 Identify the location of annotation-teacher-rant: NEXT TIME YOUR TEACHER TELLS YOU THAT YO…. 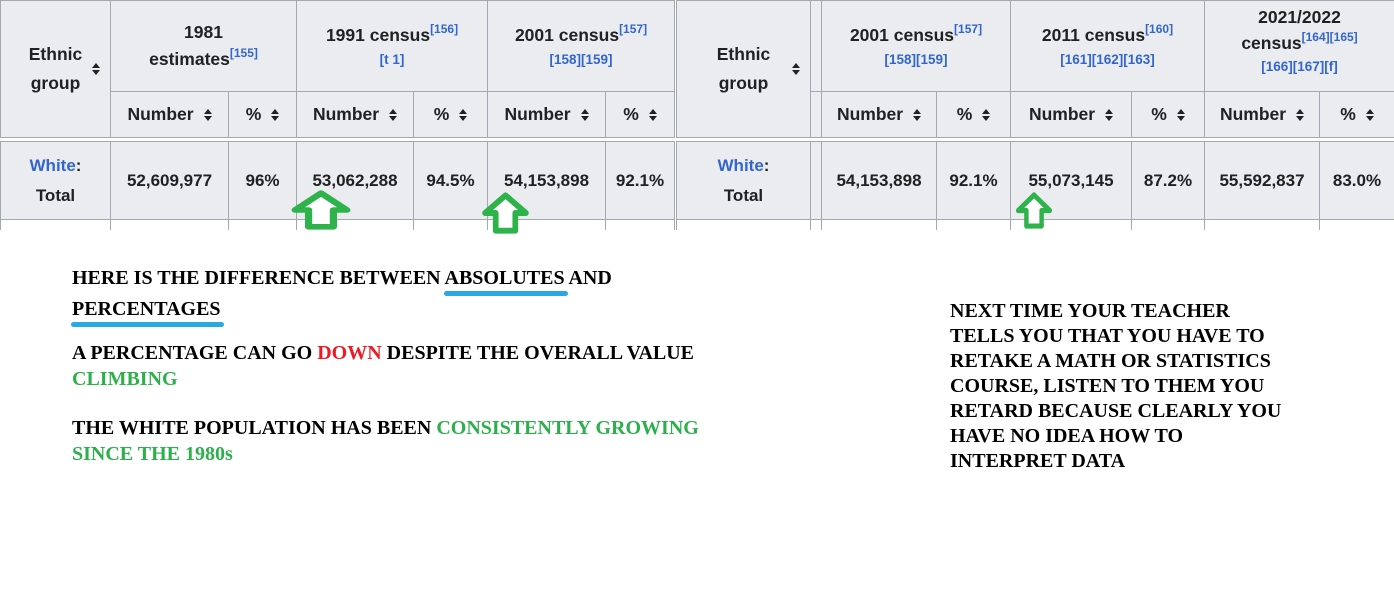
(1116, 386).